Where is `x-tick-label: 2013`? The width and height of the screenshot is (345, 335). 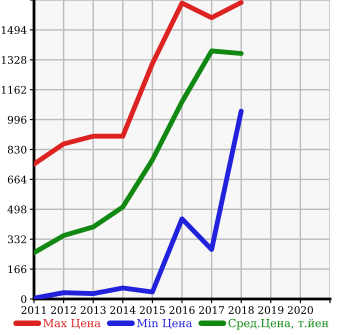
x-tick-label: 2013 is located at coordinates (93, 310).